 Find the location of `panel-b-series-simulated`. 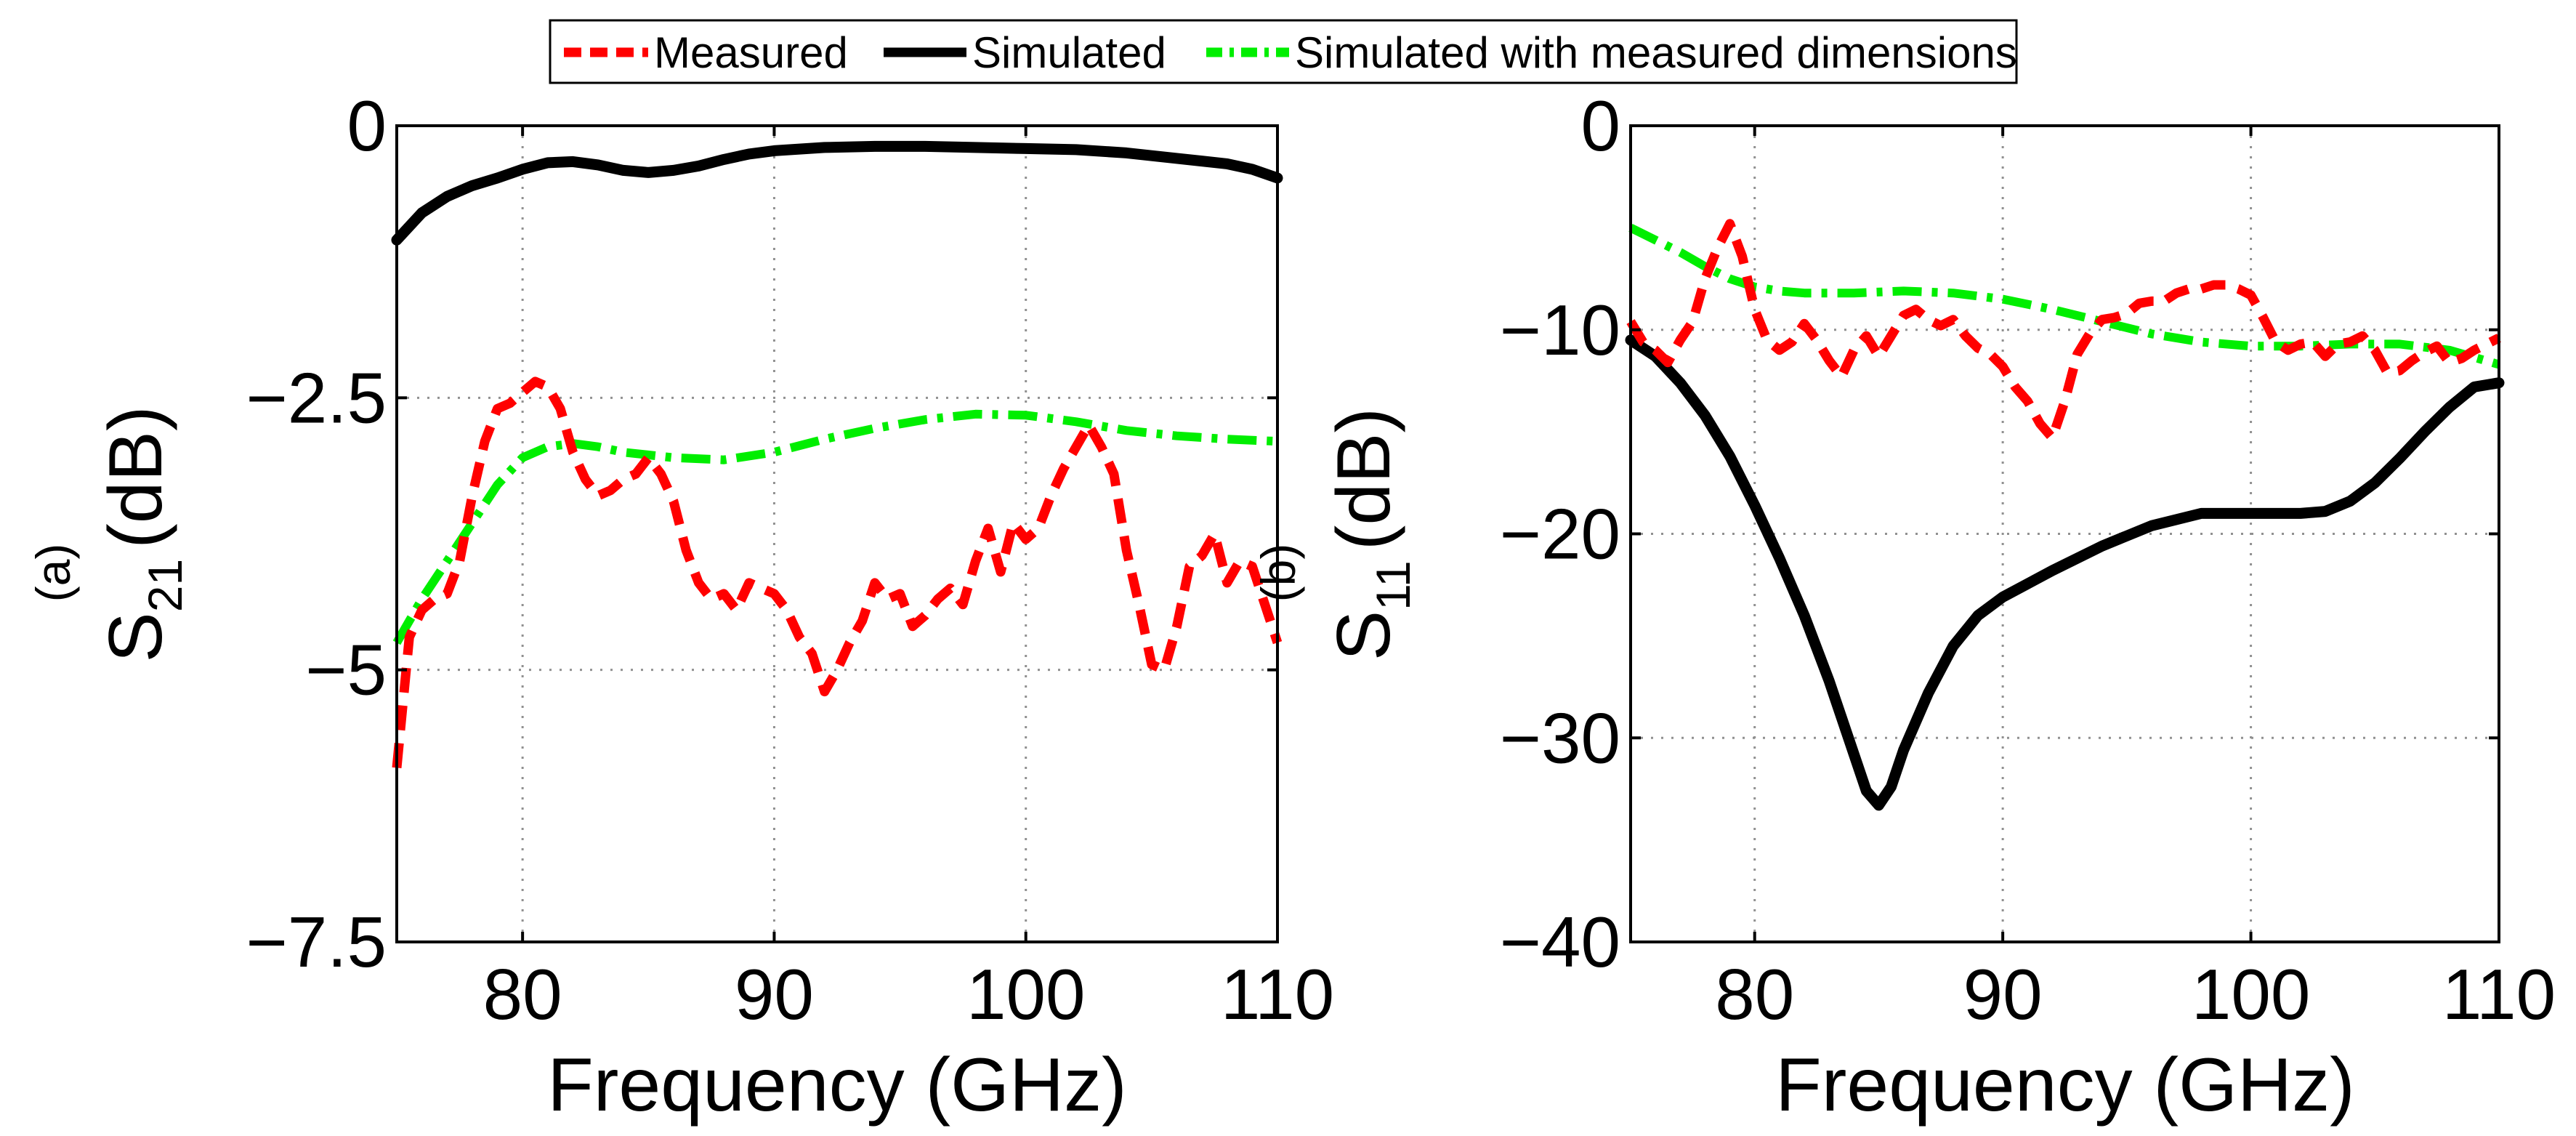

panel-b-series-simulated is located at coordinates (2065, 572).